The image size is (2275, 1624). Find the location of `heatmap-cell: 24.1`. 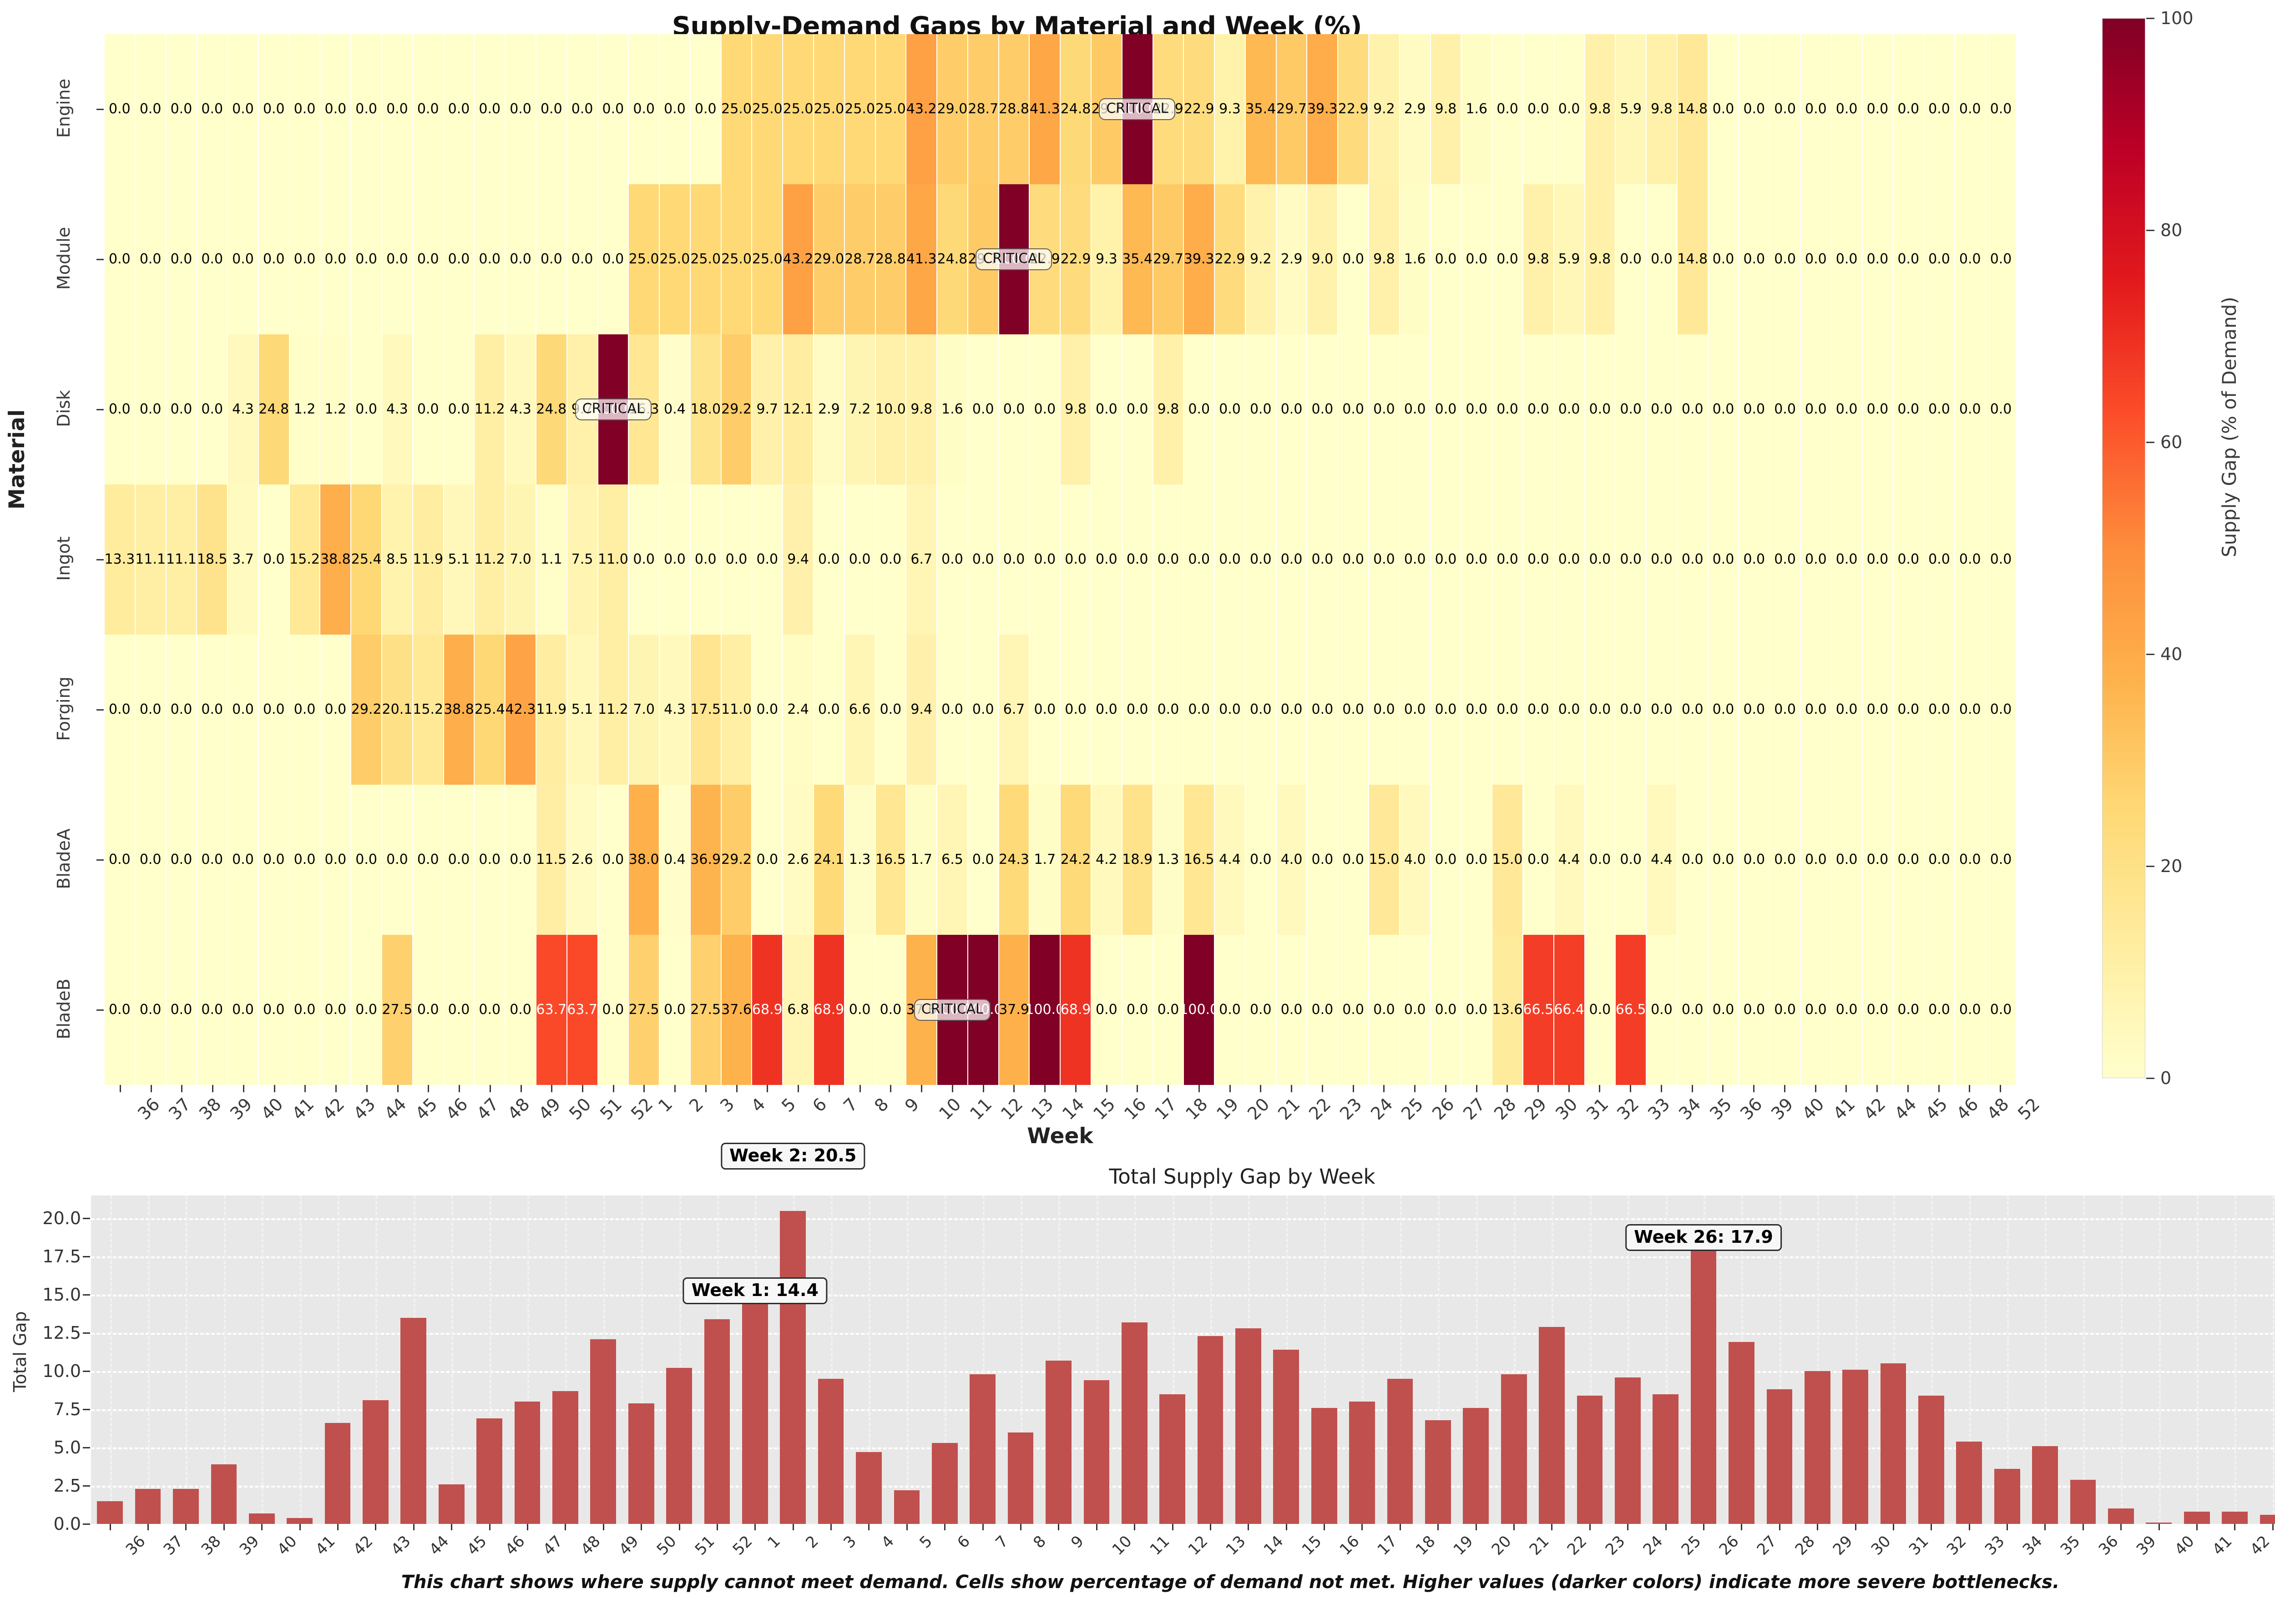

heatmap-cell: 24.1 is located at coordinates (830, 860).